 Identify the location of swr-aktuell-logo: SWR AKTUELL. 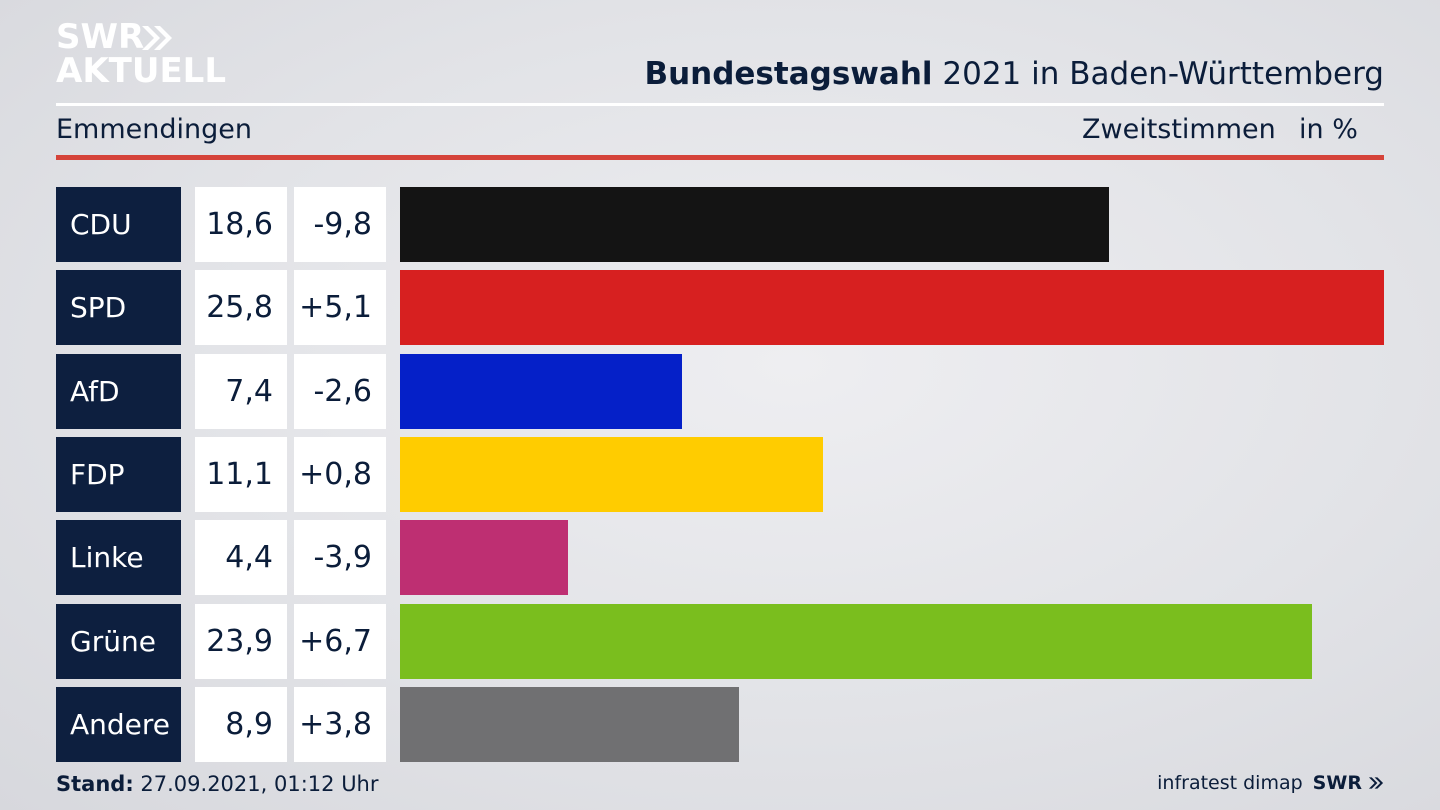
(146, 55).